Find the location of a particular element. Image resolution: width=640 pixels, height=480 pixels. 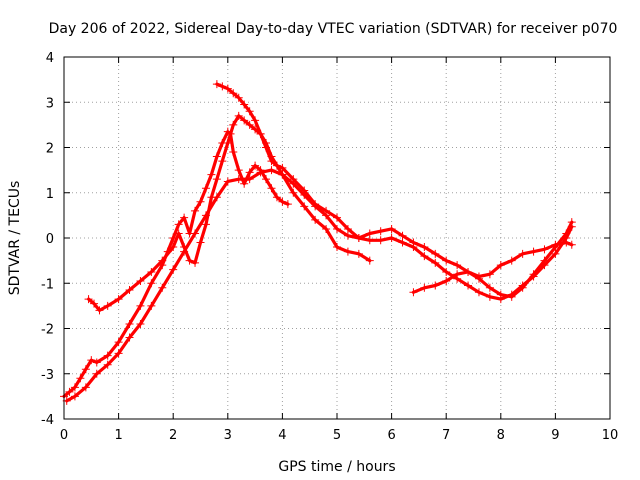

y-tick-label: 1 is located at coordinates (50, 194).